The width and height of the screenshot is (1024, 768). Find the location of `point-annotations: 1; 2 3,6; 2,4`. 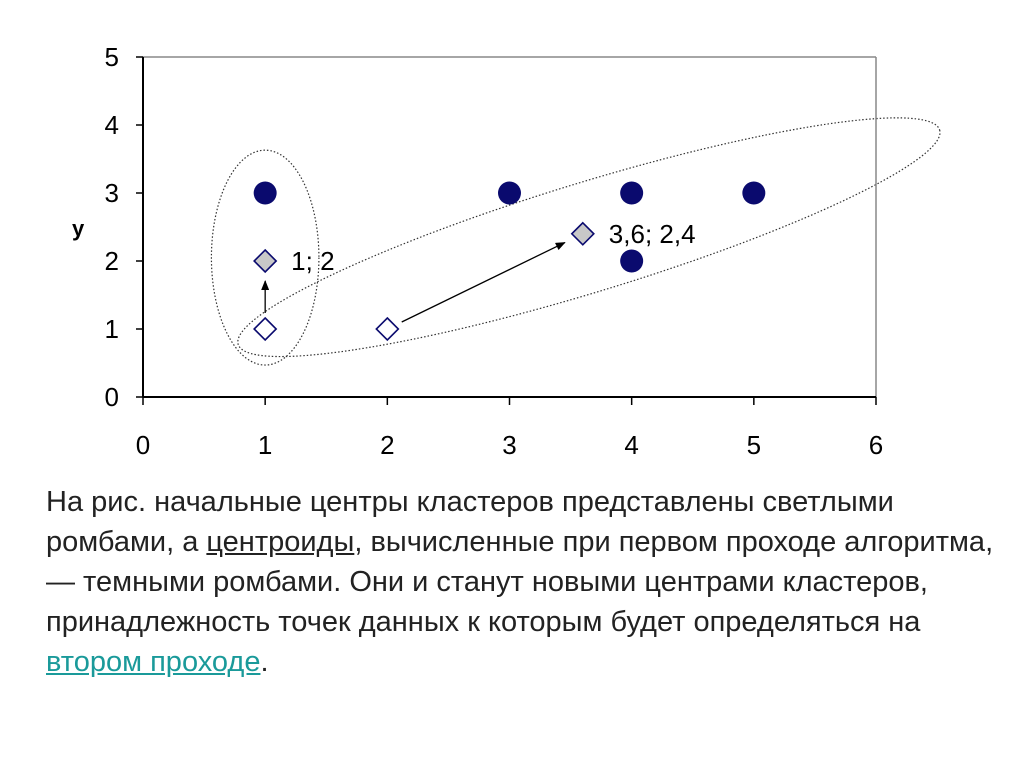

point-annotations: 1; 2 3,6; 2,4 is located at coordinates (493, 247).